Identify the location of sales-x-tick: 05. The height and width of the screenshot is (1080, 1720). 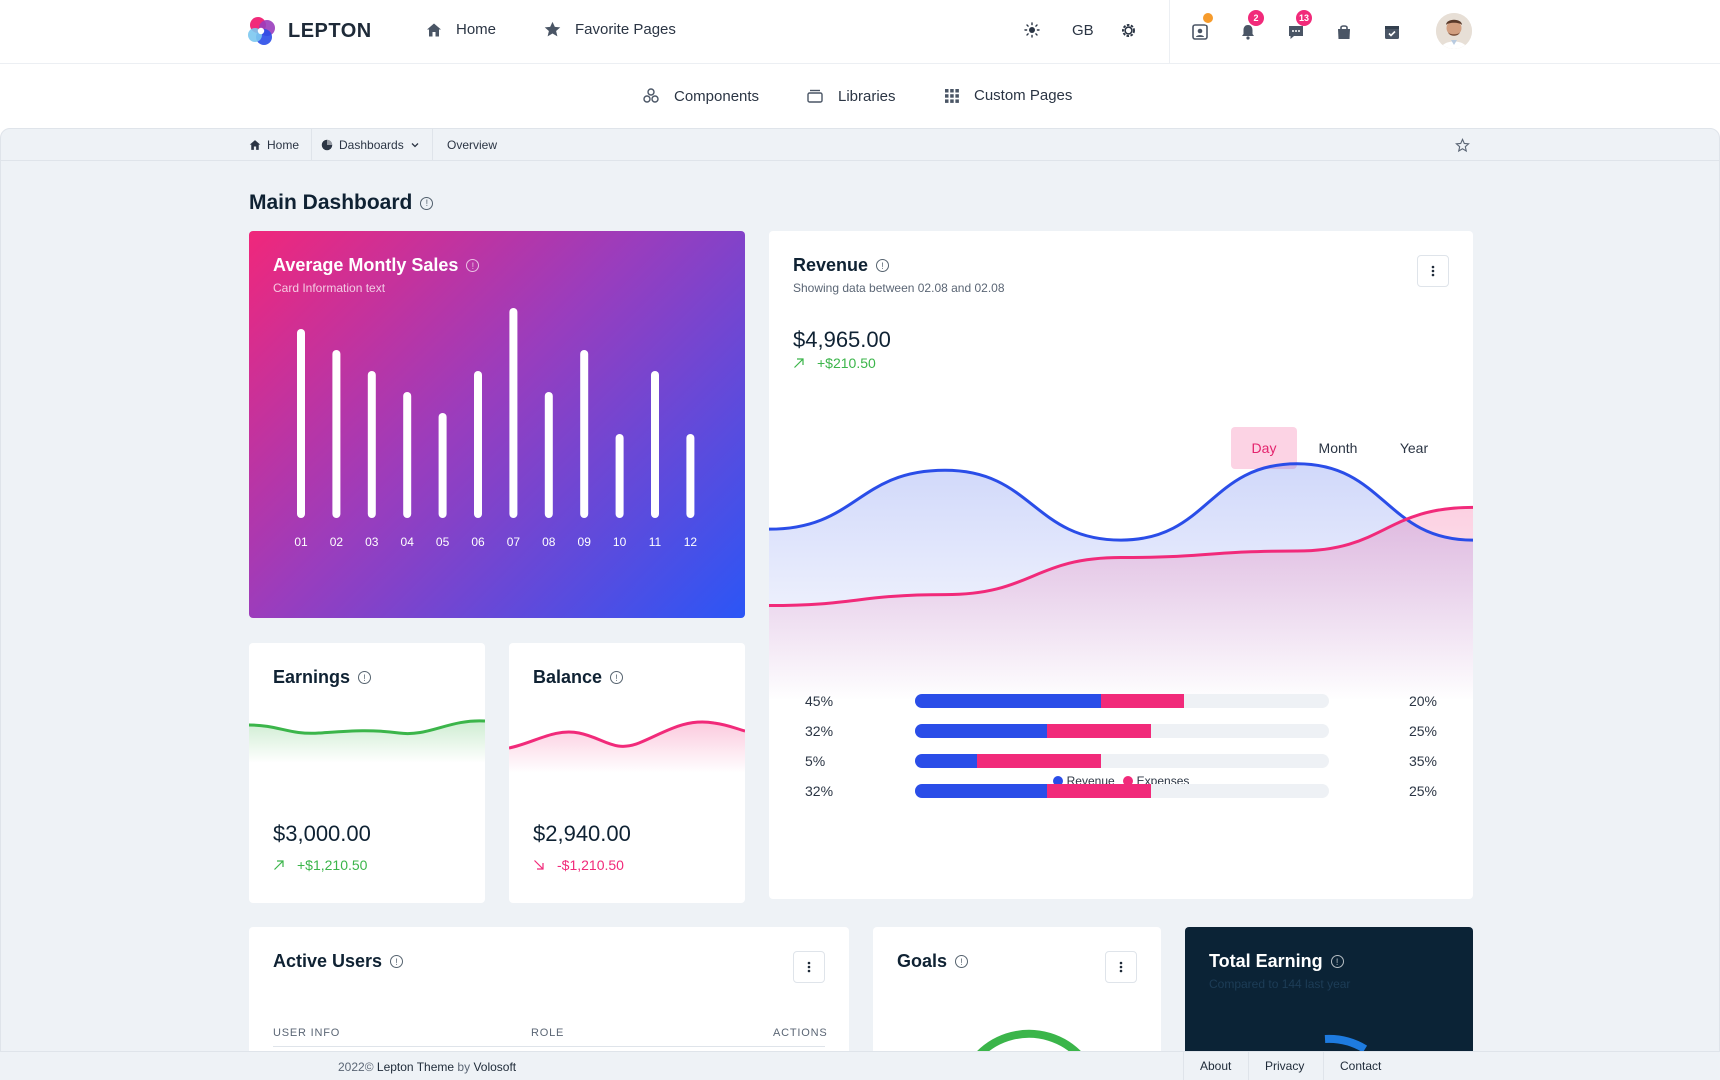
(443, 542).